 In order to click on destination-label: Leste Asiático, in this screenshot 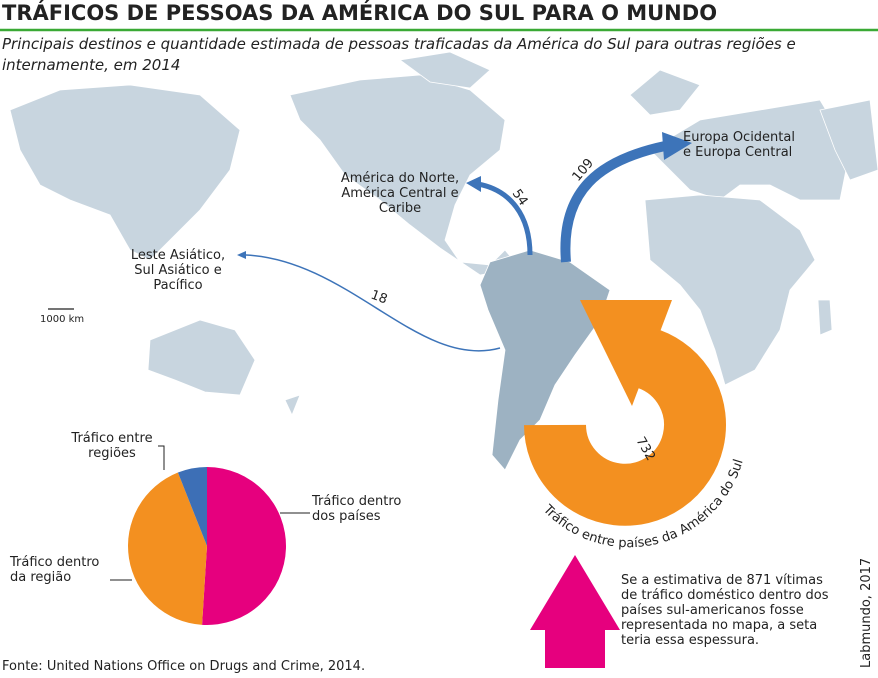, I will do `click(178, 255)`.